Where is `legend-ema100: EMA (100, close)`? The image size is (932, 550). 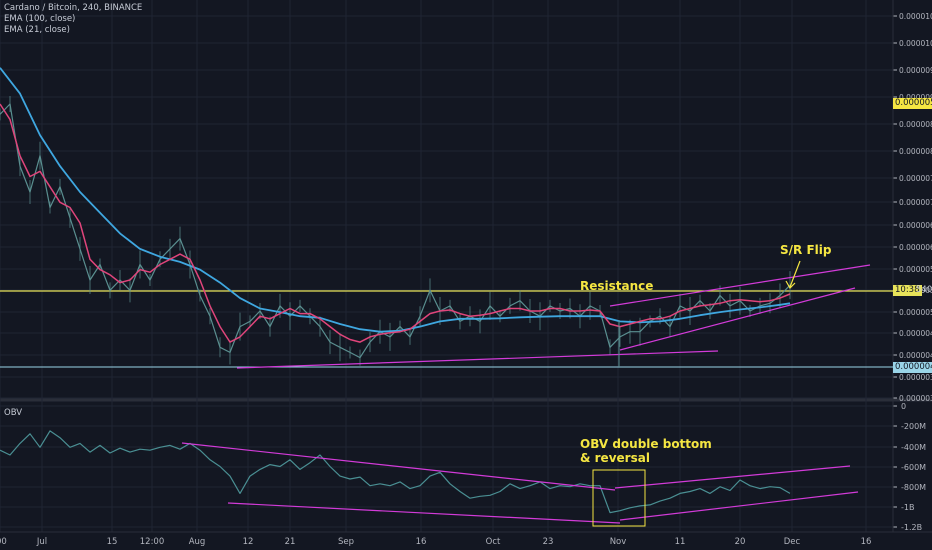 legend-ema100: EMA (100, close) is located at coordinates (40, 19).